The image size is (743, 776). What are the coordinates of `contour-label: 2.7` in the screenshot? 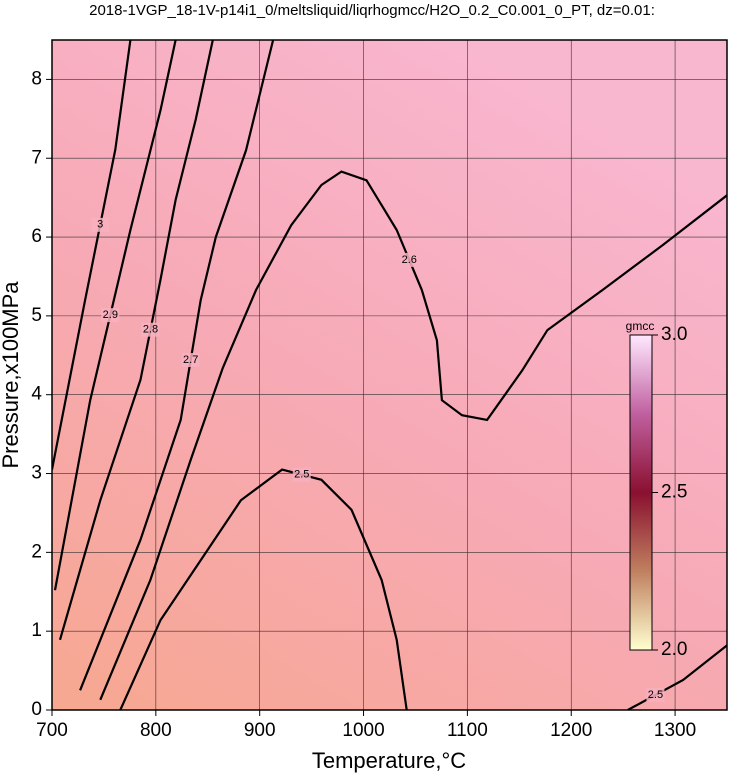 It's located at (190, 360).